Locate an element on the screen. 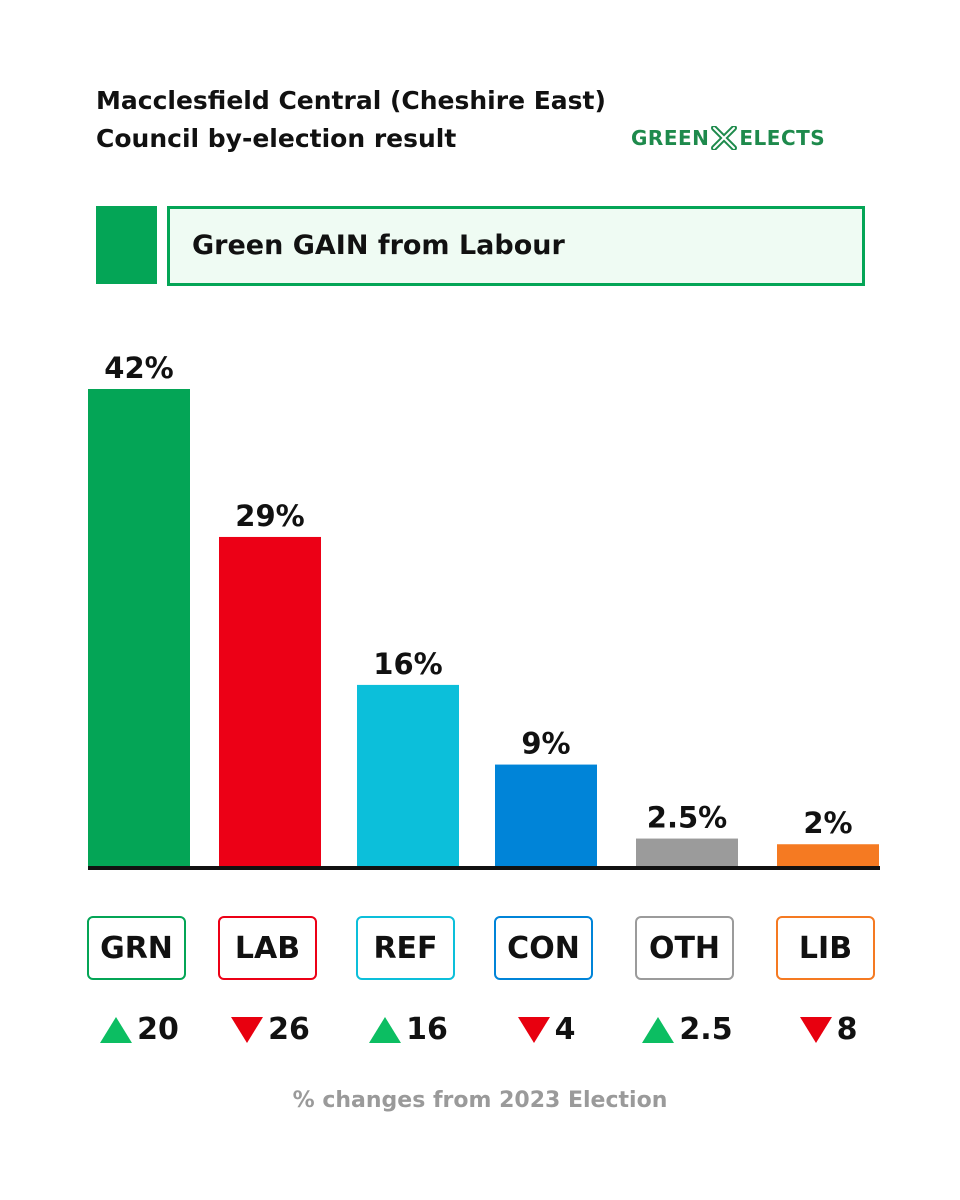 The height and width of the screenshot is (1200, 960). change-value: 2.5 is located at coordinates (706, 1029).